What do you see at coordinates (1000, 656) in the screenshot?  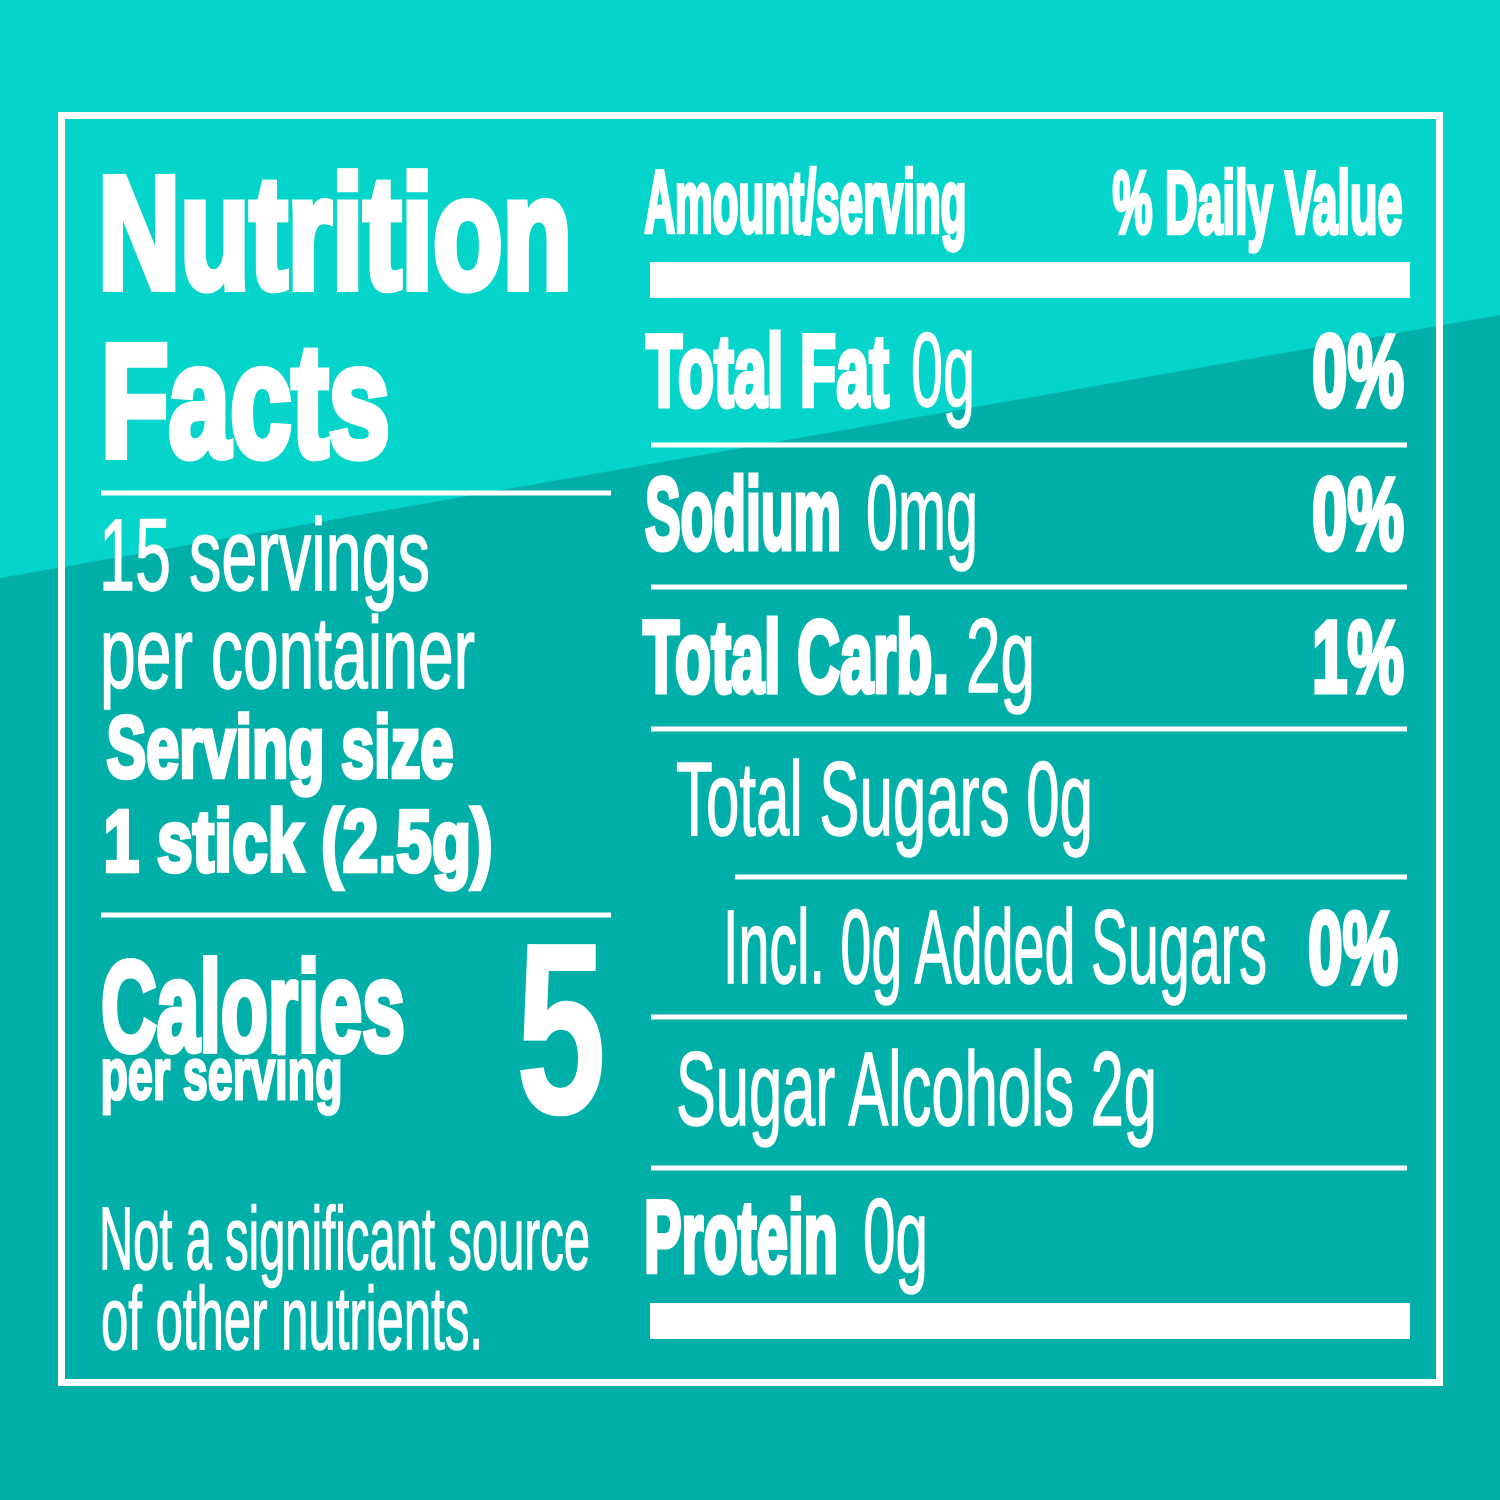 I see `svg-text: 2g` at bounding box center [1000, 656].